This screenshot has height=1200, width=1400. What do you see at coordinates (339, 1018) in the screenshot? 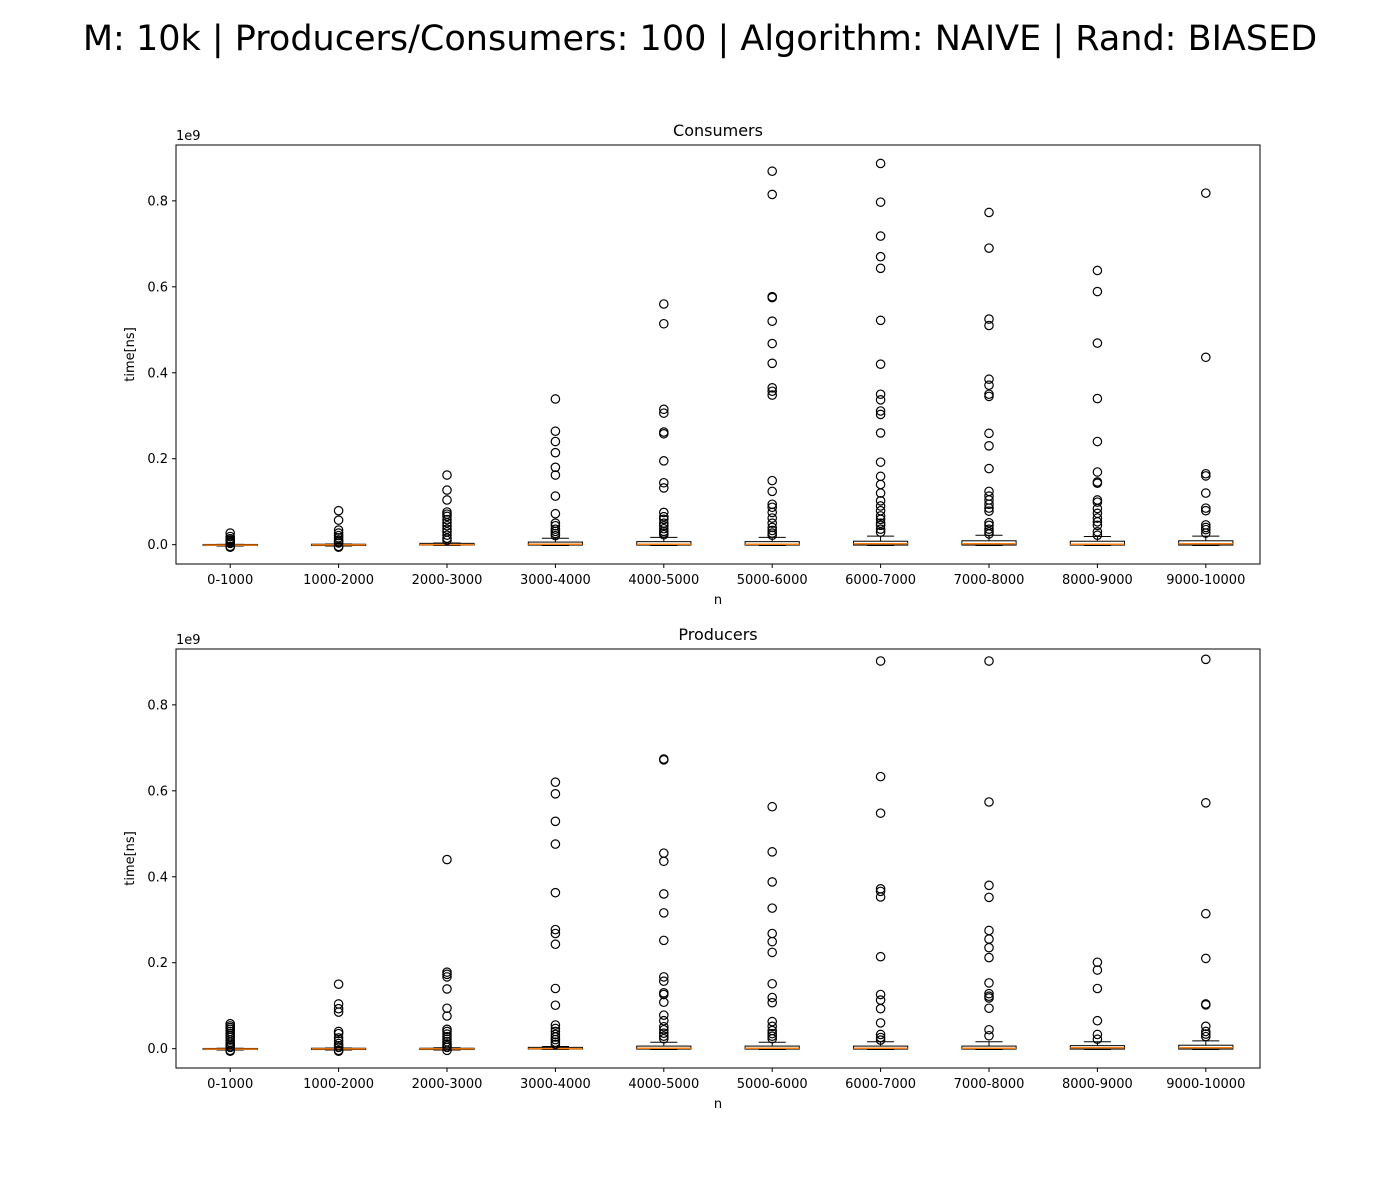
I see `producers-box-1000-2000` at bounding box center [339, 1018].